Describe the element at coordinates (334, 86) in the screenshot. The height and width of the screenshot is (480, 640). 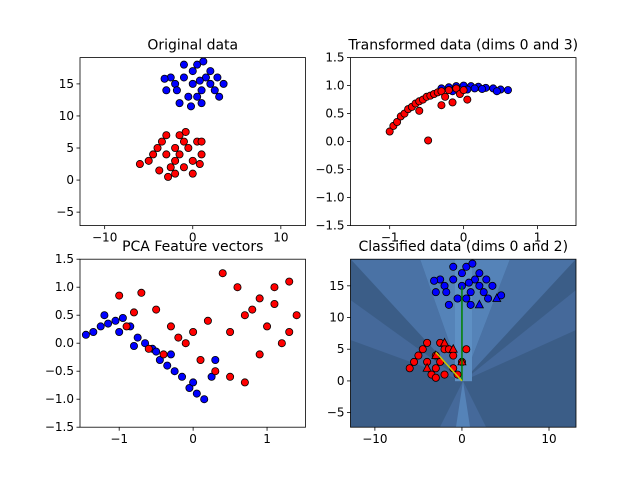
I see `y-tick-label: 1.0` at that location.